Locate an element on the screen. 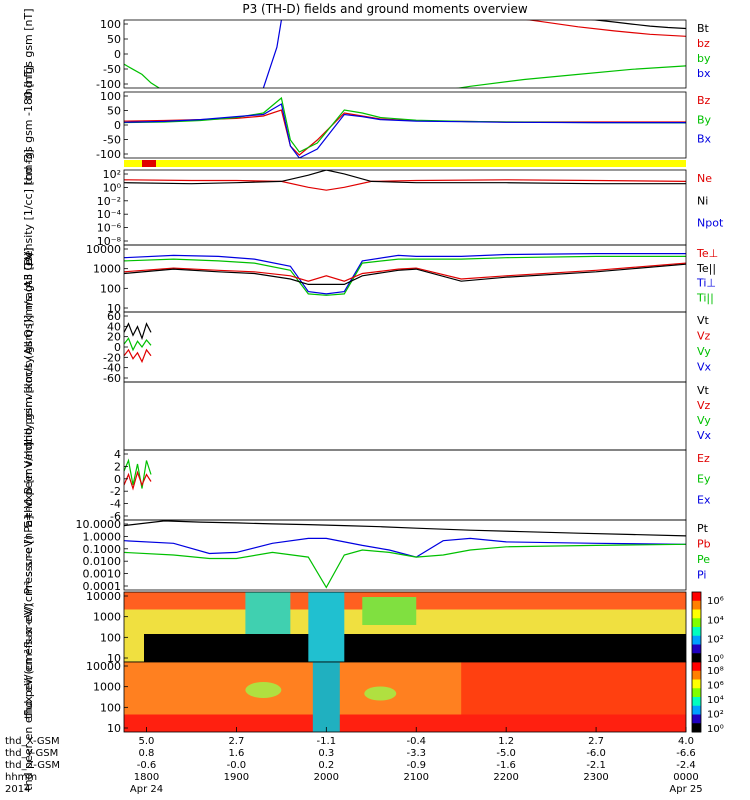  peir-velocity-ylabel: thd peir velocity gsm [km/s (All Qs)] is located at coordinates (28, 347).